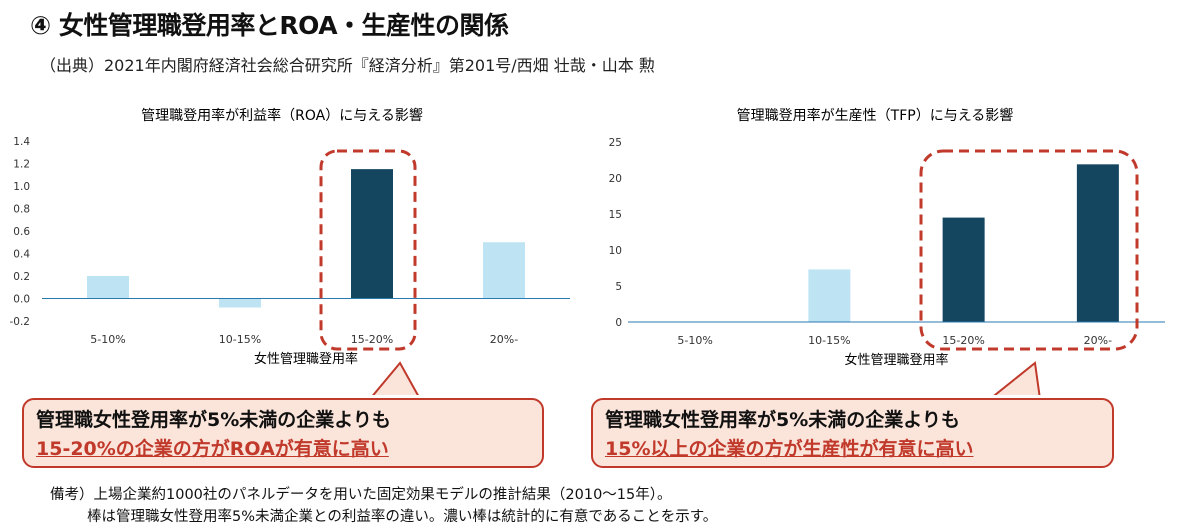  I want to click on y-tick-label: 1.2, so click(21, 165).